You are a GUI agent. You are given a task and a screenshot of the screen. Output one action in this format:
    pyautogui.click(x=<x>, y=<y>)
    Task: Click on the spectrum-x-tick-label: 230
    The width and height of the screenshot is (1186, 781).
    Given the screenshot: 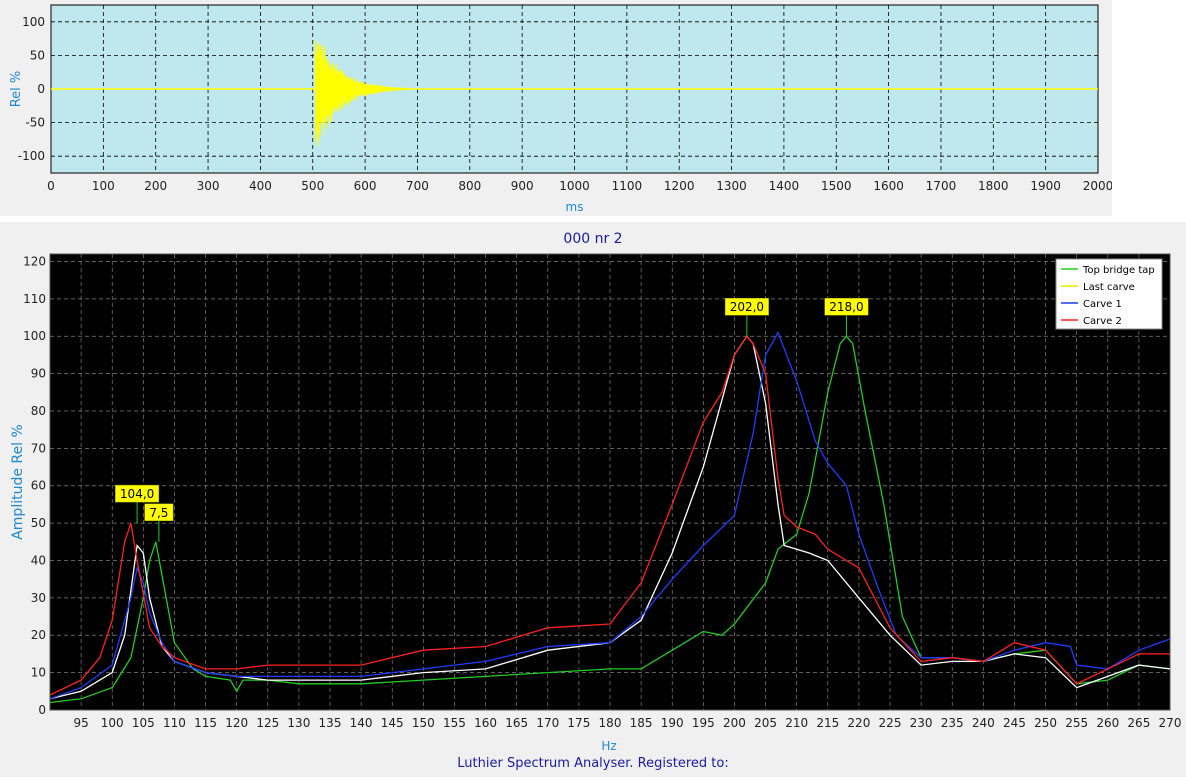 What is the action you would take?
    pyautogui.click(x=921, y=723)
    